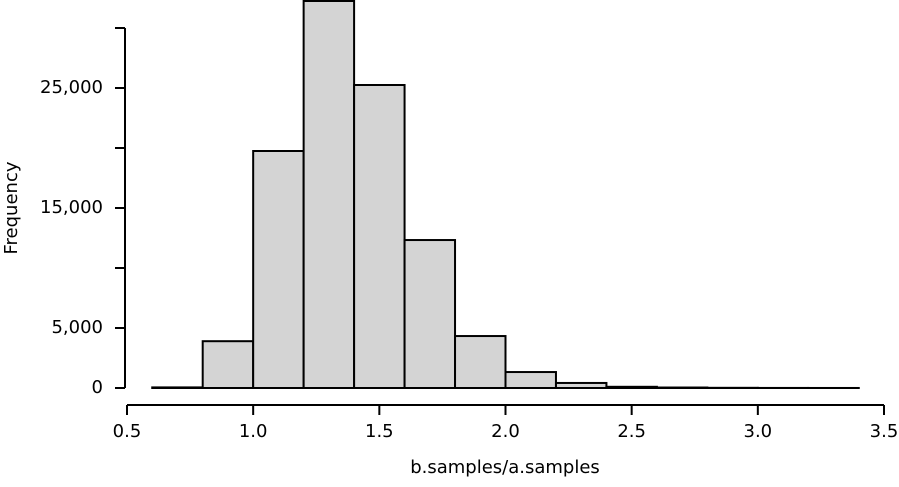  Describe the element at coordinates (884, 431) in the screenshot. I see `x-tick-label: 3.5` at that location.